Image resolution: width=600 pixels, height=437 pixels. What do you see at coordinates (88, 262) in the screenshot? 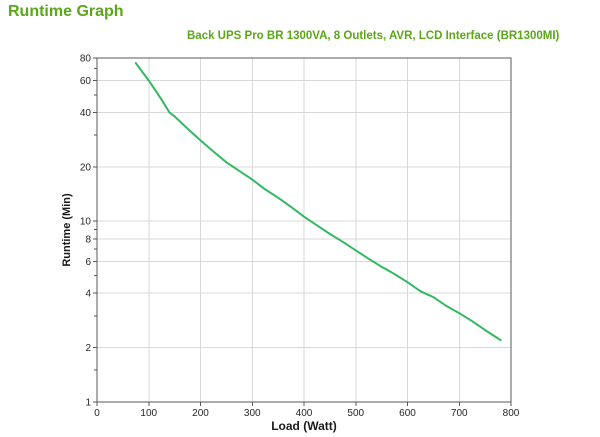
I see `y-tick-label: 6` at bounding box center [88, 262].